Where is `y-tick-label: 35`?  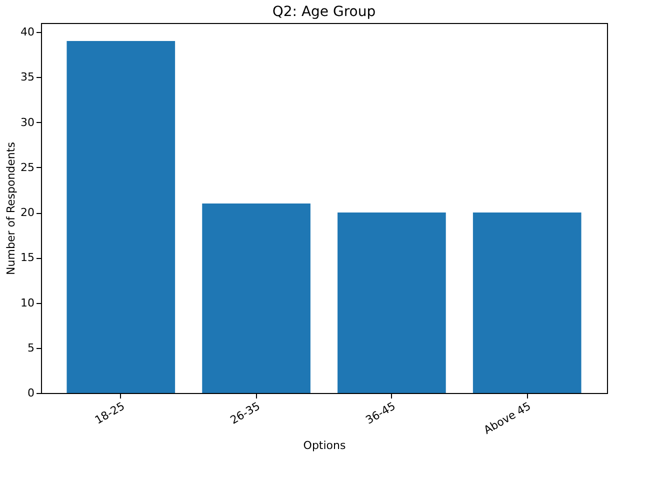 y-tick-label: 35 is located at coordinates (27, 77).